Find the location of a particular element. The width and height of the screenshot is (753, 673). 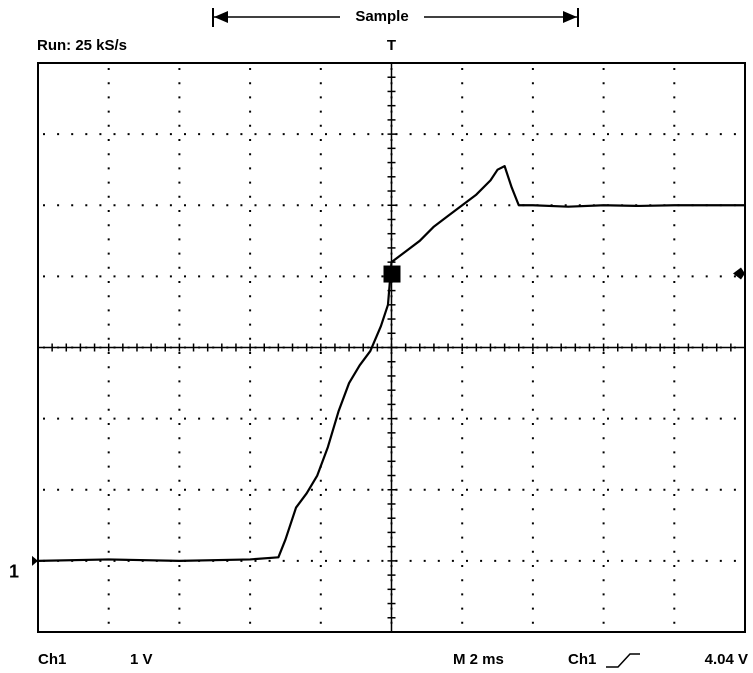

trigger-slope-icon is located at coordinates (623, 660).